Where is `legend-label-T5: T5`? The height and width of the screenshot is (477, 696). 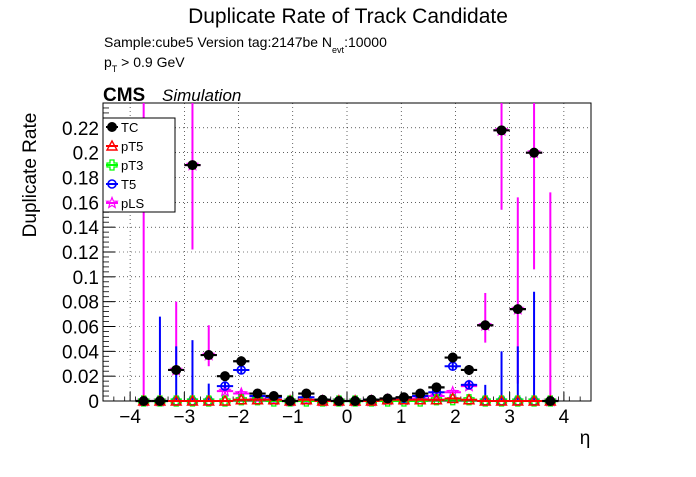 legend-label-T5: T5 is located at coordinates (128, 184).